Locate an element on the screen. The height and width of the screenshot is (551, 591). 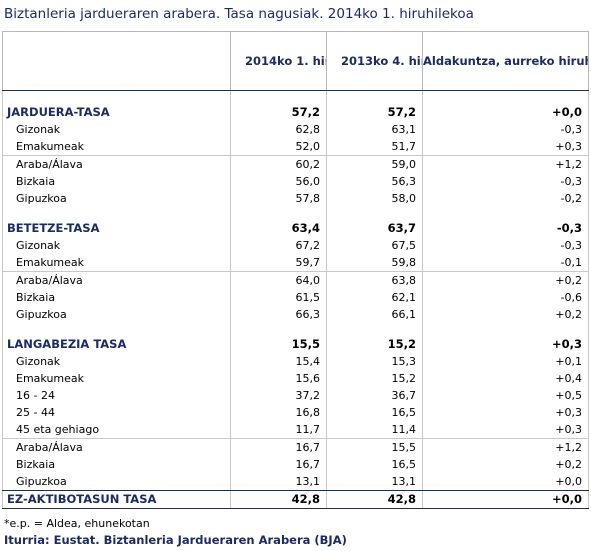
header-2013q4: 2013ko 4. hiruhilekoa is located at coordinates (374, 61).